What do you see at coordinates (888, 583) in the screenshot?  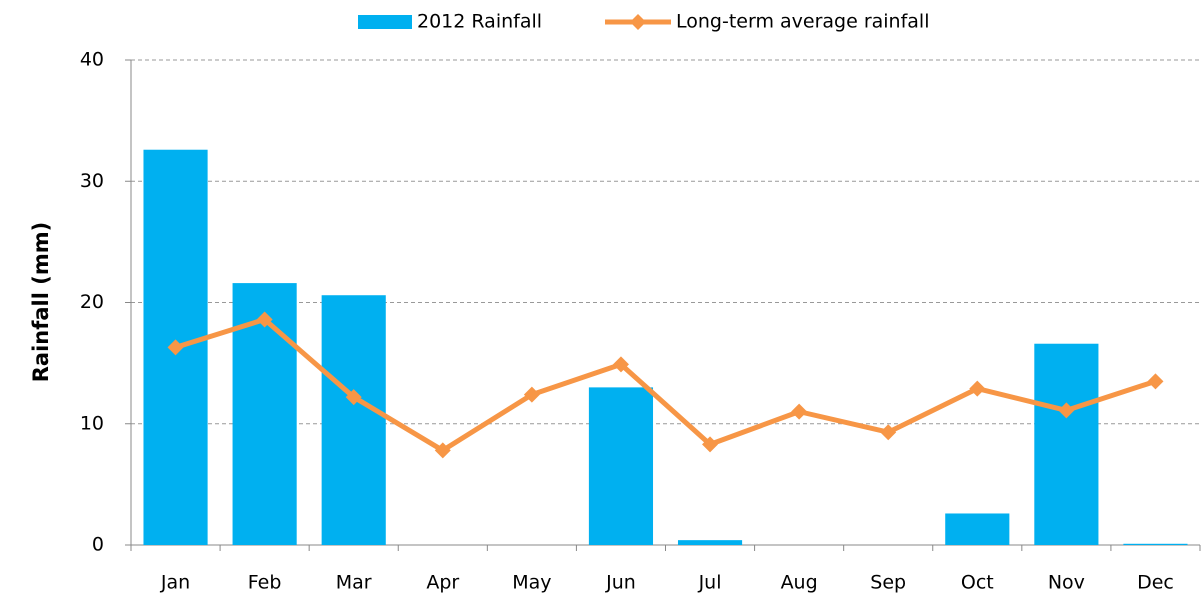 I see `x-tick-label: Sep` at bounding box center [888, 583].